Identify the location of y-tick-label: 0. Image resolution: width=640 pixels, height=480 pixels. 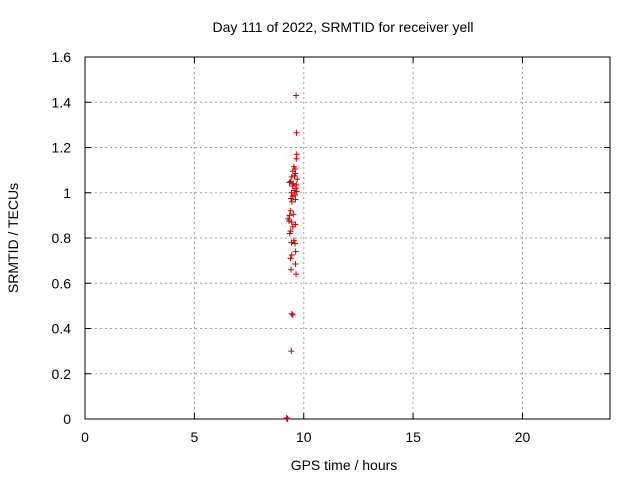
(67, 419).